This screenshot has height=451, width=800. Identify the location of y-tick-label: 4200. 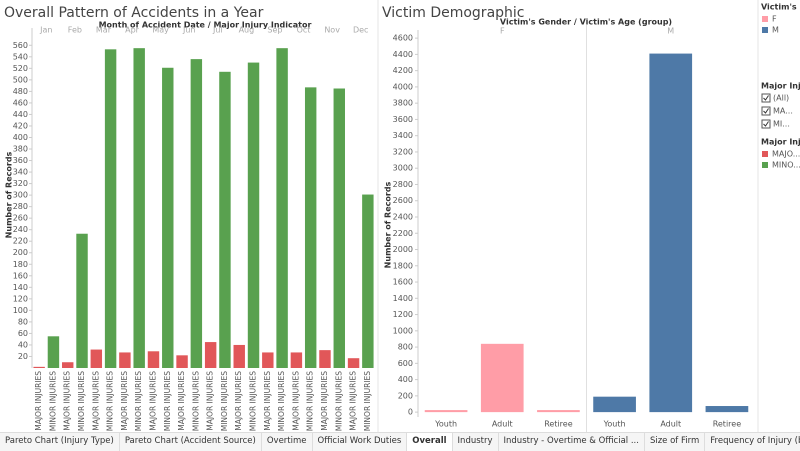
(403, 70).